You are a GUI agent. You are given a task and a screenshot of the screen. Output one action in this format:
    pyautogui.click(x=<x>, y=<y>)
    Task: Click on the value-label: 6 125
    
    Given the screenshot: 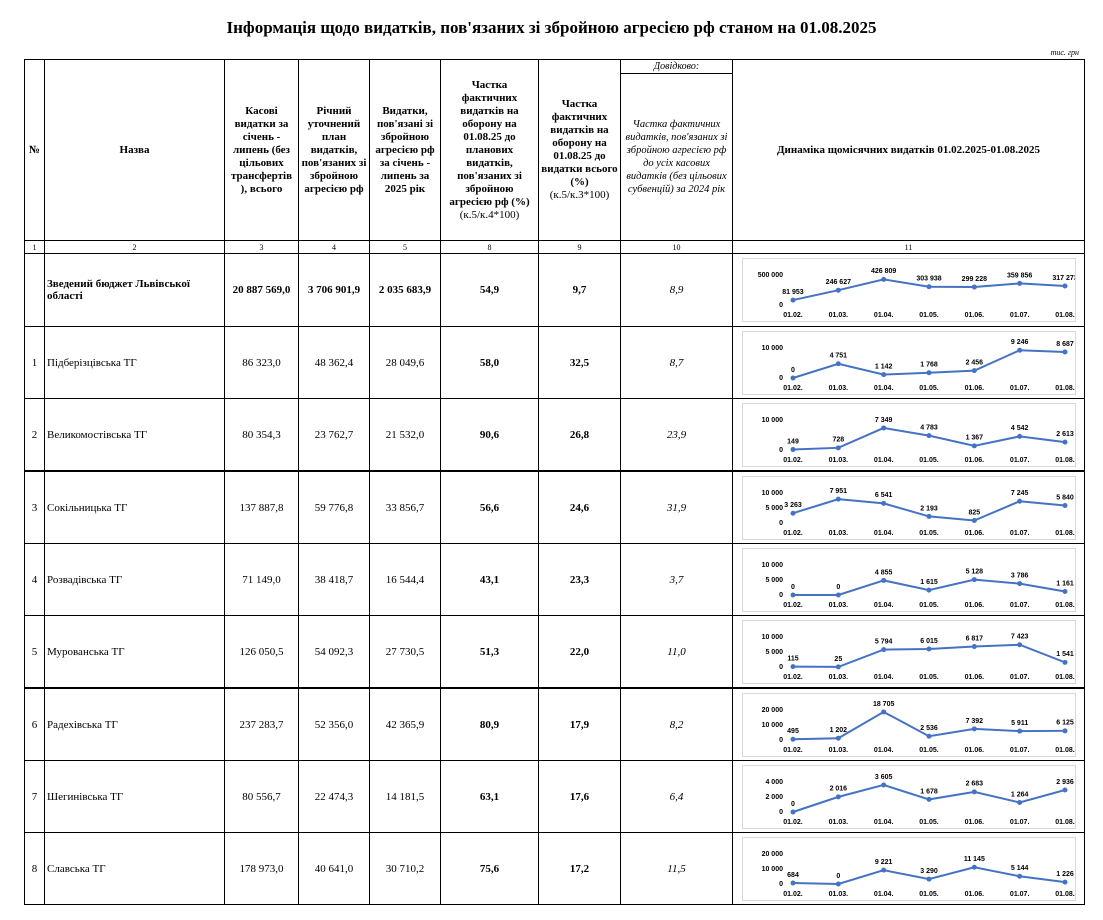 What is the action you would take?
    pyautogui.click(x=1065, y=722)
    